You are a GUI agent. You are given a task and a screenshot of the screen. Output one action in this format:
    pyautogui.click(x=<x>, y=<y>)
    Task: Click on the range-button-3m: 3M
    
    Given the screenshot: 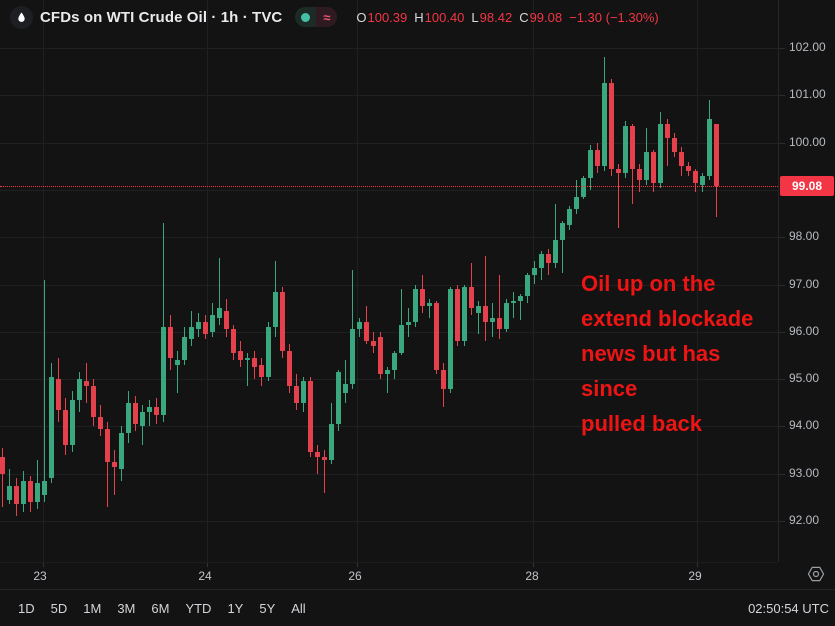 What is the action you would take?
    pyautogui.click(x=126, y=608)
    